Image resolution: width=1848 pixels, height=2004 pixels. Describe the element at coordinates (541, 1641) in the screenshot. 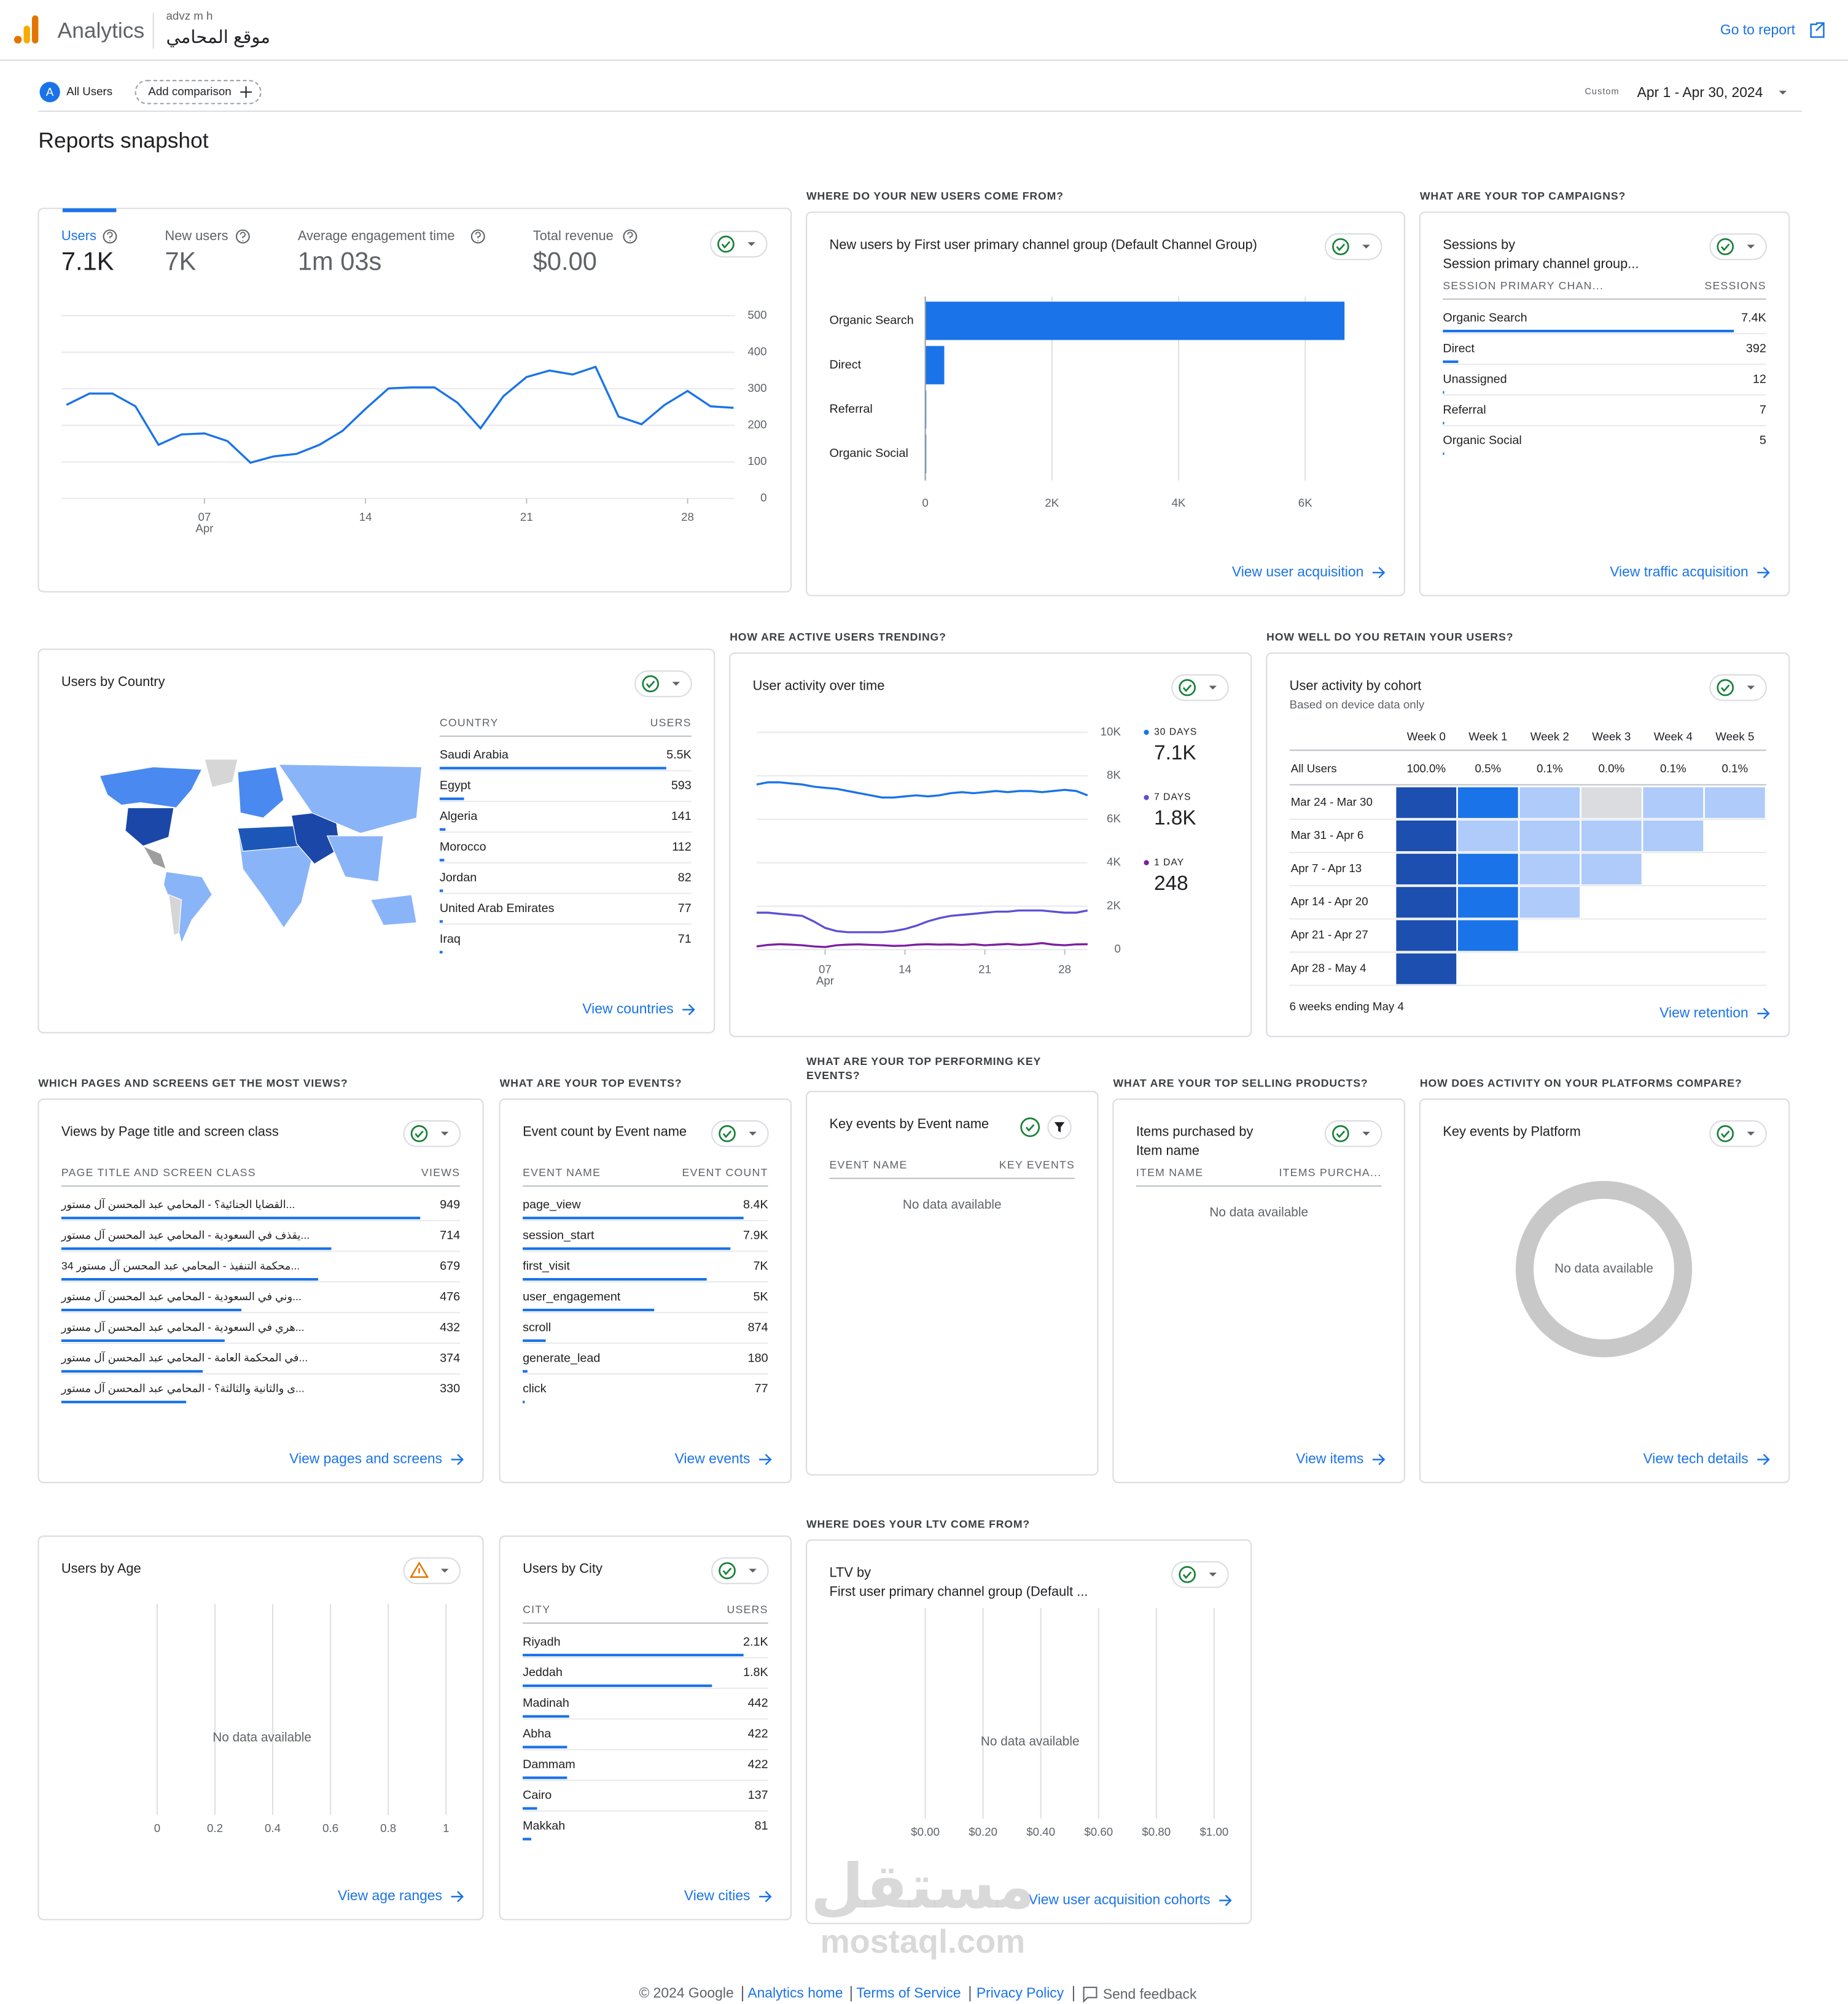

I see `row-label: Riyadh` at that location.